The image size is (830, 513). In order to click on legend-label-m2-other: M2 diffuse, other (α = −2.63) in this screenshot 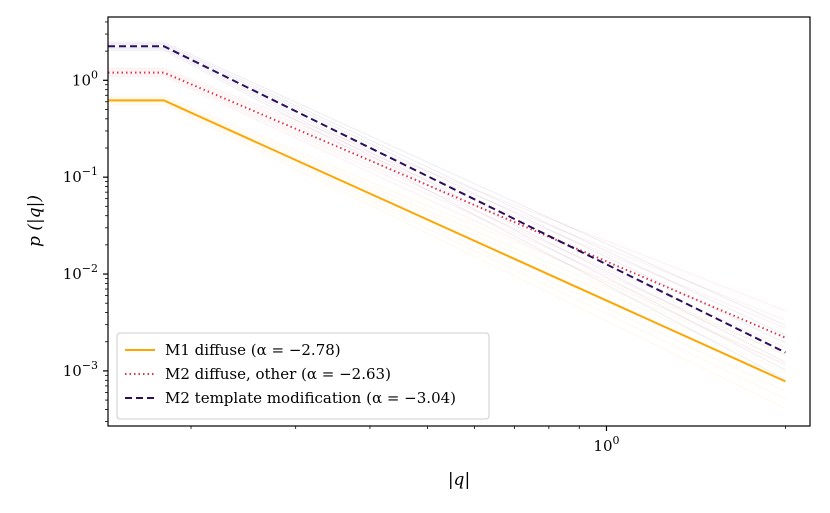, I will do `click(278, 374)`.